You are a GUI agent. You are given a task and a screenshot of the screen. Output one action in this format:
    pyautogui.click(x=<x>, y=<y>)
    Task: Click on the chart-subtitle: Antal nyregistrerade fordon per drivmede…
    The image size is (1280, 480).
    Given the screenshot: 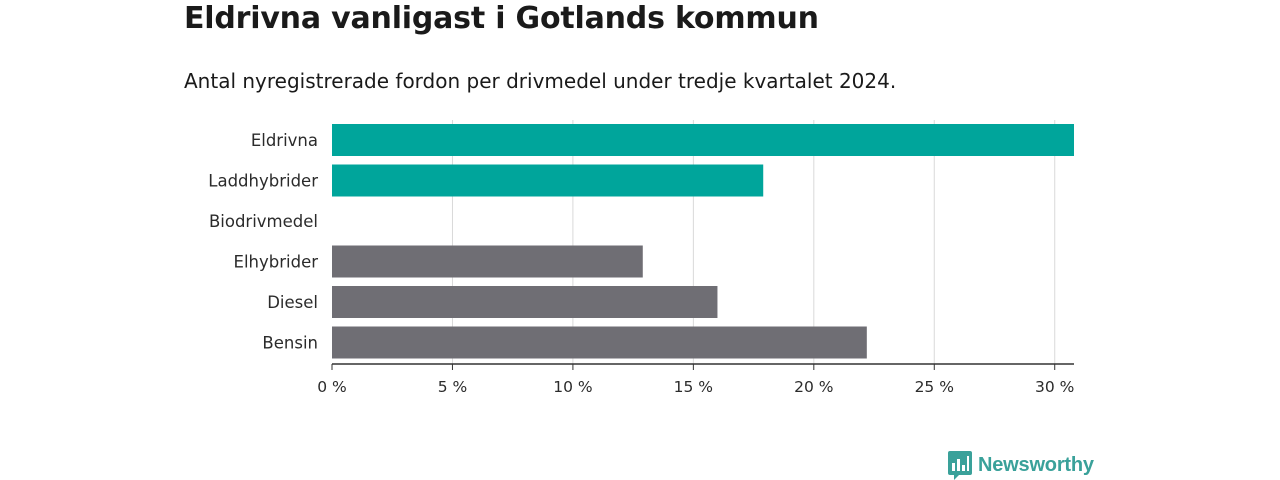 What is the action you would take?
    pyautogui.click(x=540, y=81)
    